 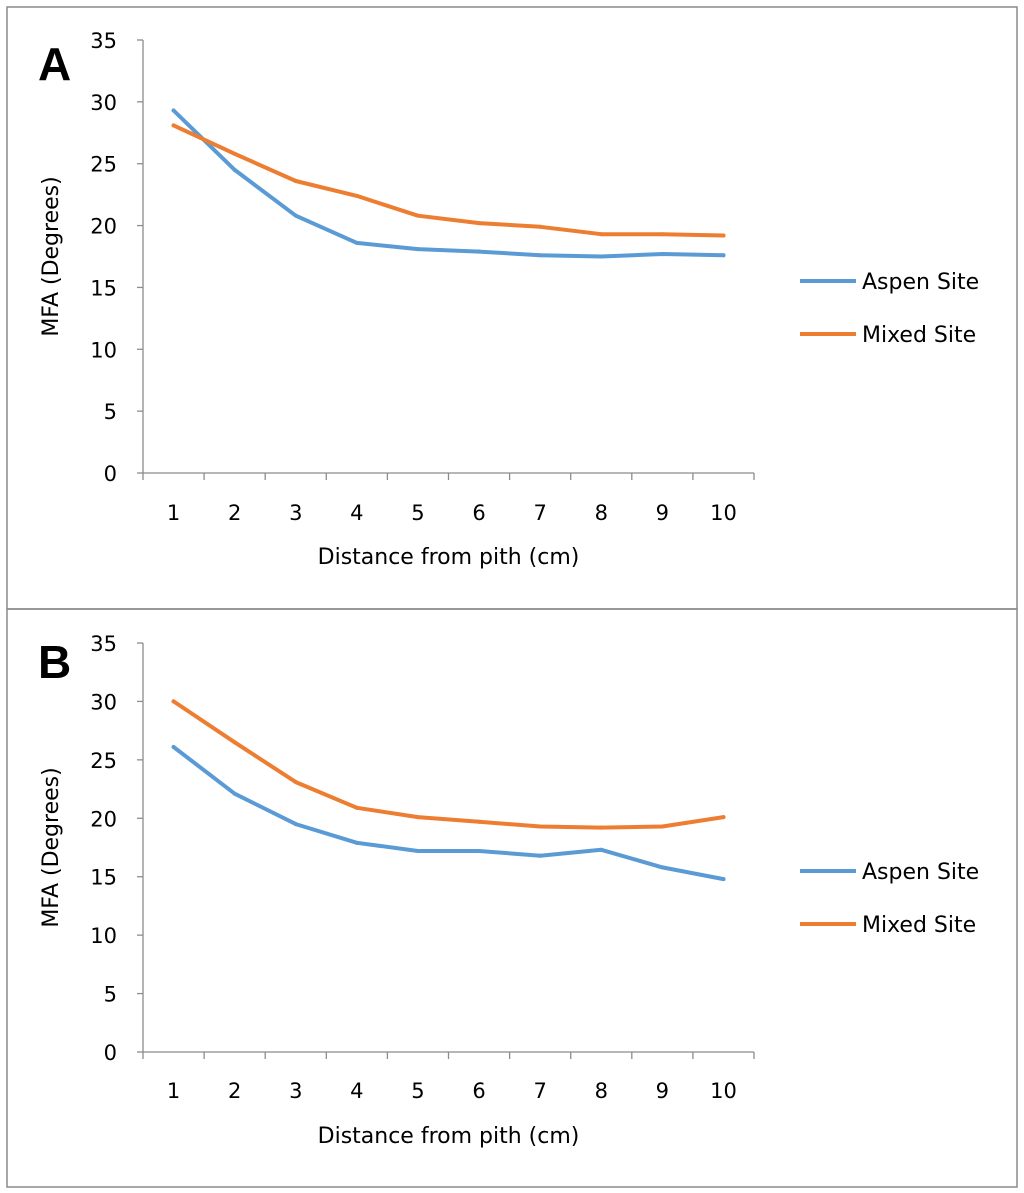 I want to click on panel-label: B, so click(x=54, y=662).